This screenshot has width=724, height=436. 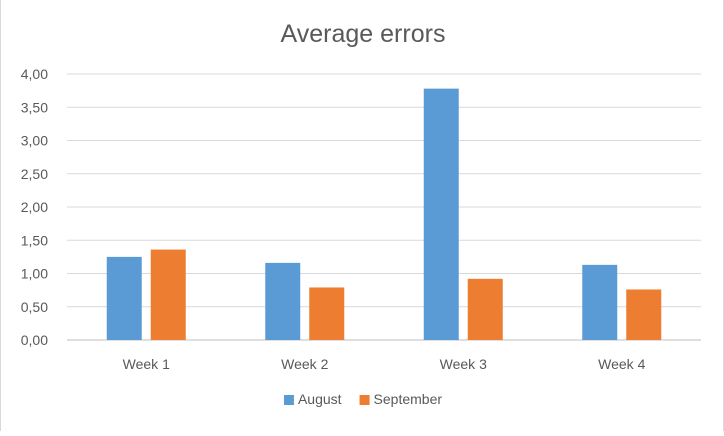 I want to click on y-axis-tick-labels: 0,00 0,50 1,00 1,50 2,00 2,50 3,00 3,50 4,00, so click(x=34, y=207).